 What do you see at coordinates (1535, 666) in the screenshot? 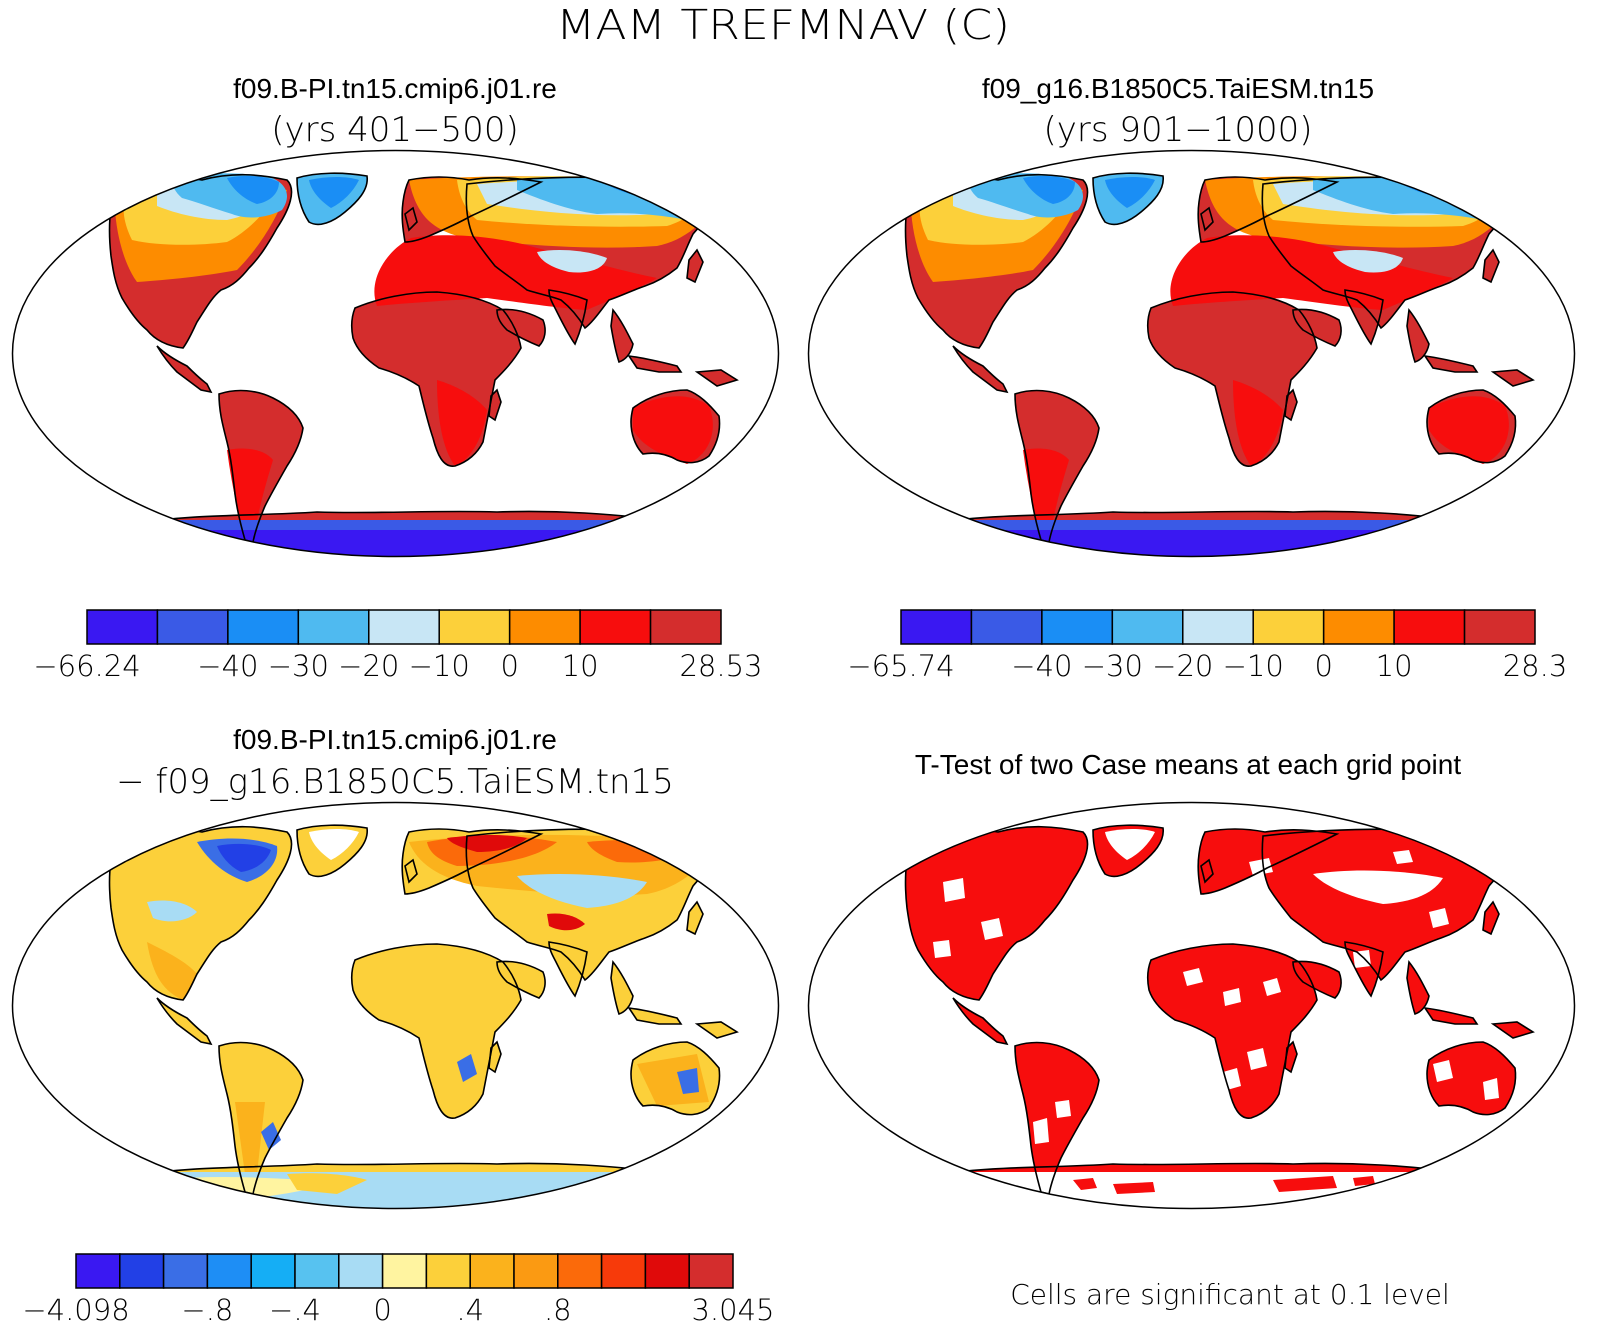
I see `colorbar-tick-label: 28.3` at bounding box center [1535, 666].